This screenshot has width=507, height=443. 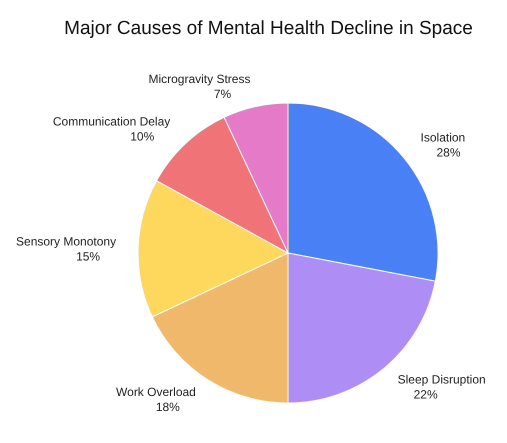 What do you see at coordinates (88, 257) in the screenshot?
I see `data-label: 15%` at bounding box center [88, 257].